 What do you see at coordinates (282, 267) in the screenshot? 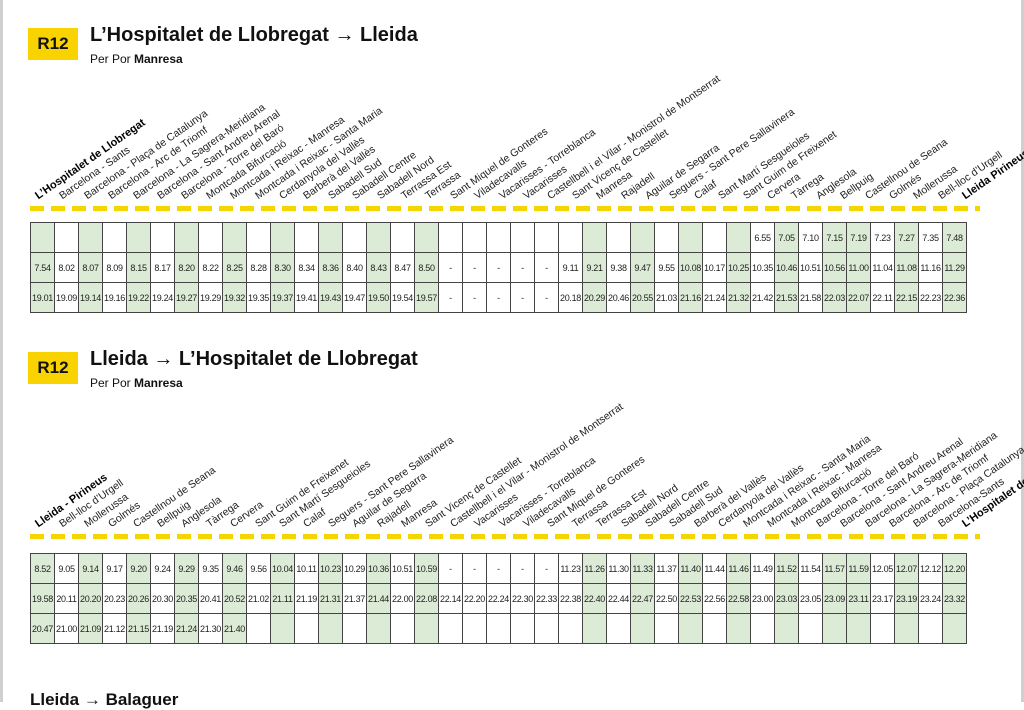
I see `time-cell: 8.30` at bounding box center [282, 267].